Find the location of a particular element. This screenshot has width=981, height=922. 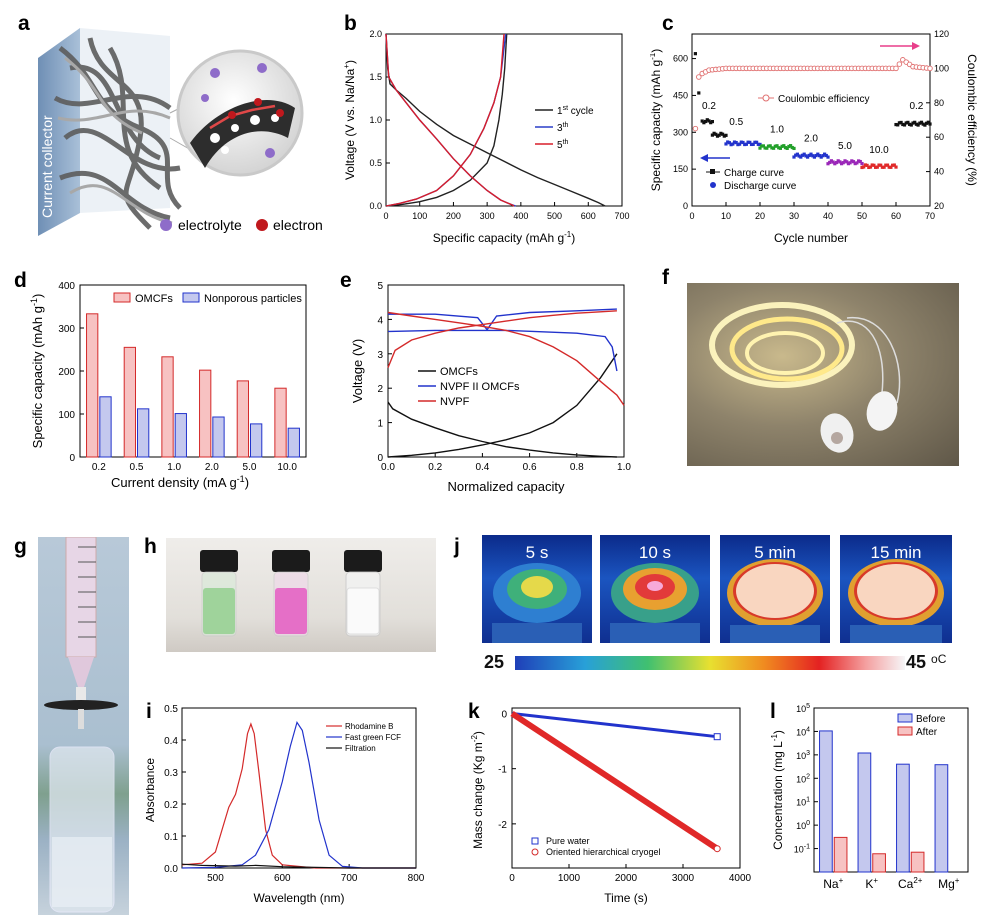

panel-l-bar-before is located at coordinates (864, 812).